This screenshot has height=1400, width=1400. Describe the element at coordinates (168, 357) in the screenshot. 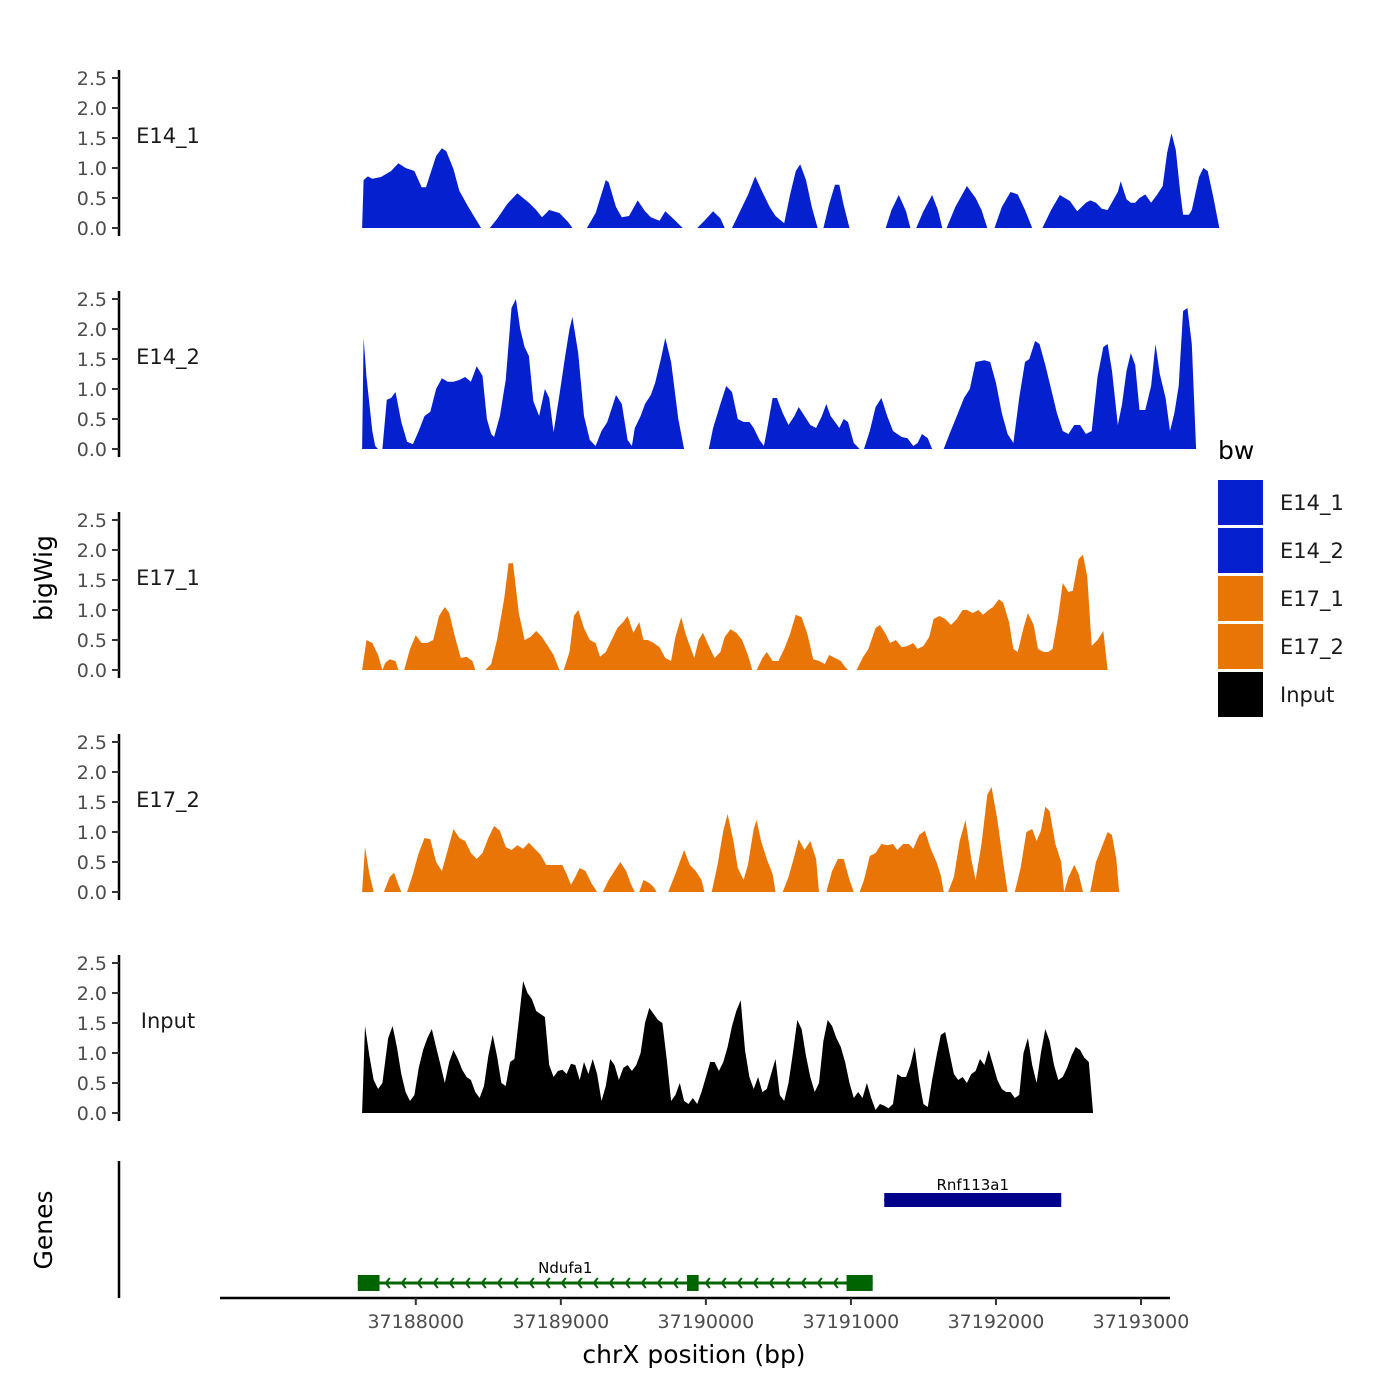

I see `track-label: E14_2` at that location.